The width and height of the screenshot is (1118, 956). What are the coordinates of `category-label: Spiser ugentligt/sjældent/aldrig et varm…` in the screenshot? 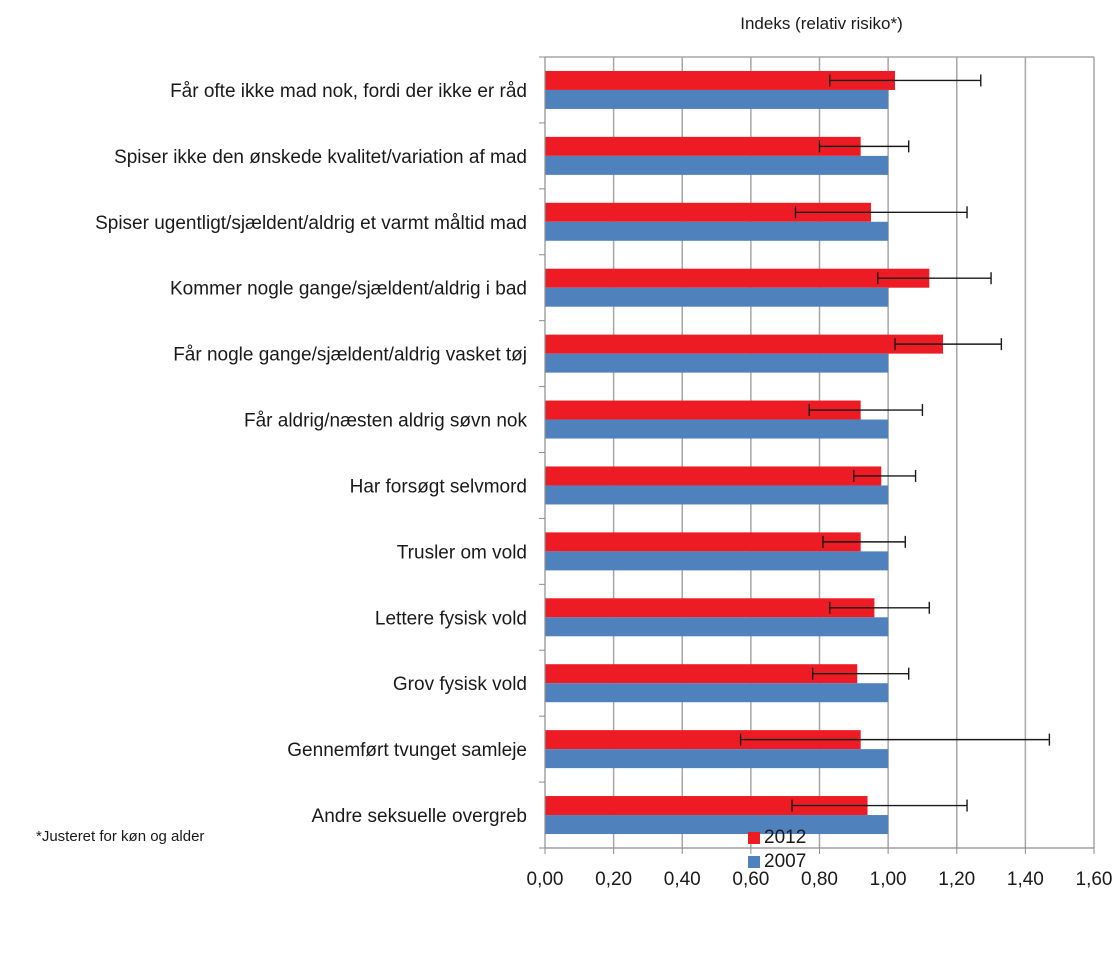 It's located at (311, 223).